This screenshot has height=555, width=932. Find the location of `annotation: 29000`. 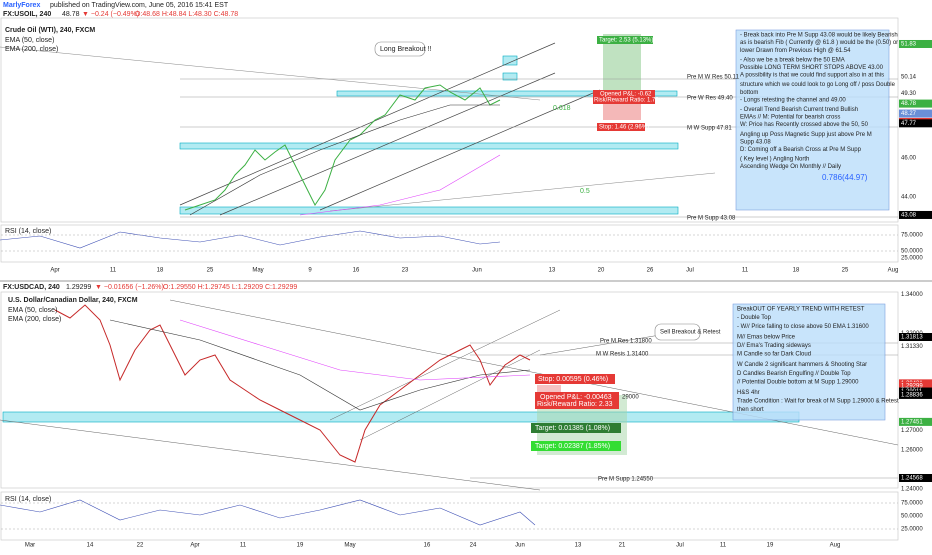

annotation: 29000 is located at coordinates (630, 398).